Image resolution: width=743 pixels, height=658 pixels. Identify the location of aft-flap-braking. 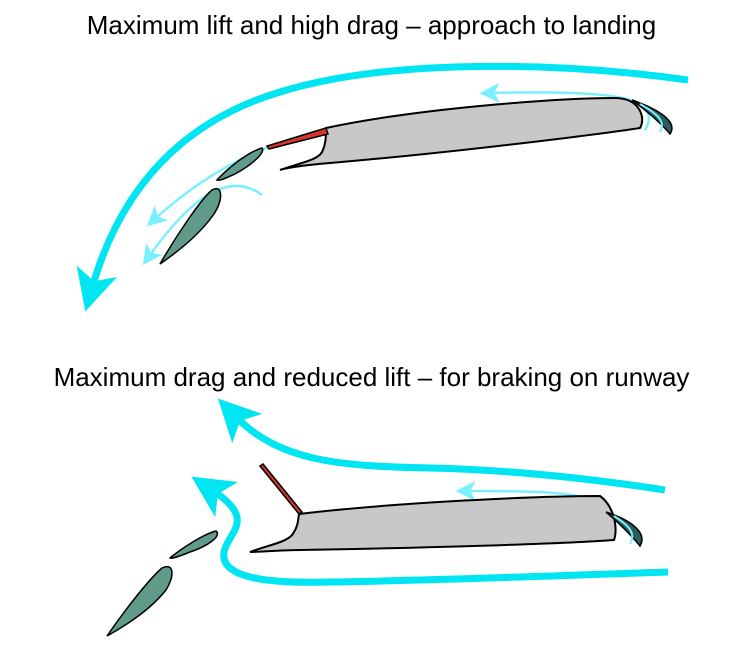
(139, 601).